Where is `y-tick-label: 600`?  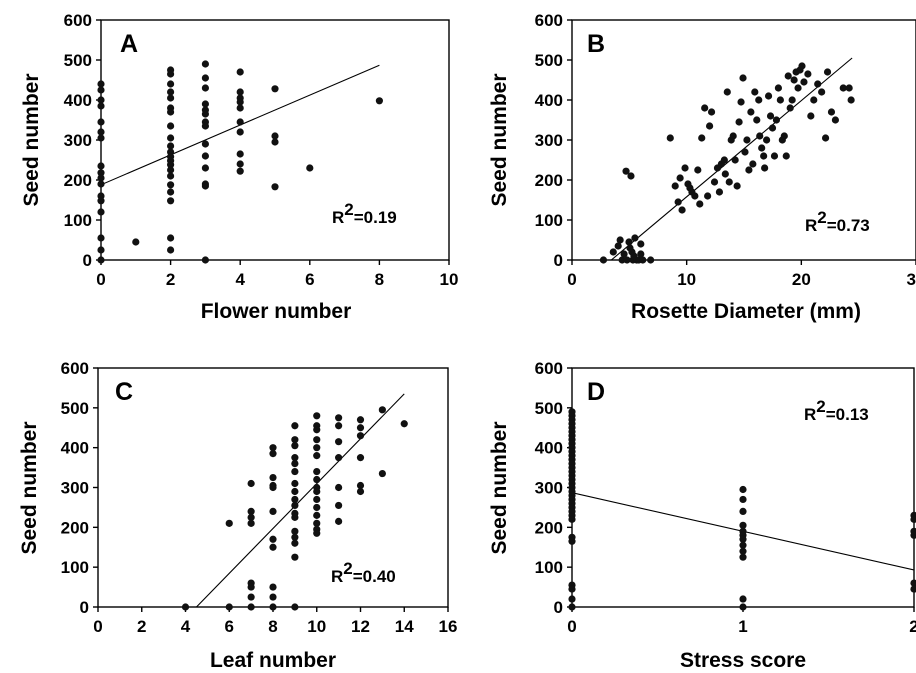
y-tick-label: 600 is located at coordinates (549, 368).